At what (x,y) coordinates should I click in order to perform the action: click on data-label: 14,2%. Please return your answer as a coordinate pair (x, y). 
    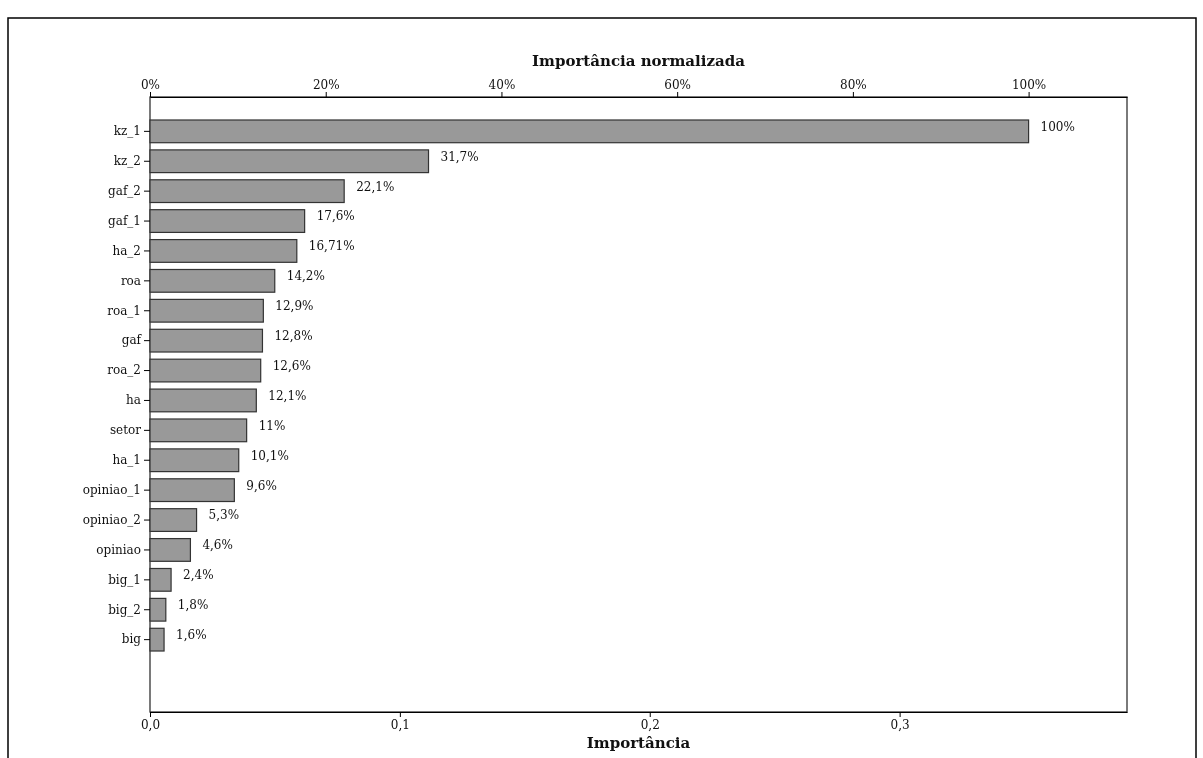
    Looking at the image, I should click on (305, 276).